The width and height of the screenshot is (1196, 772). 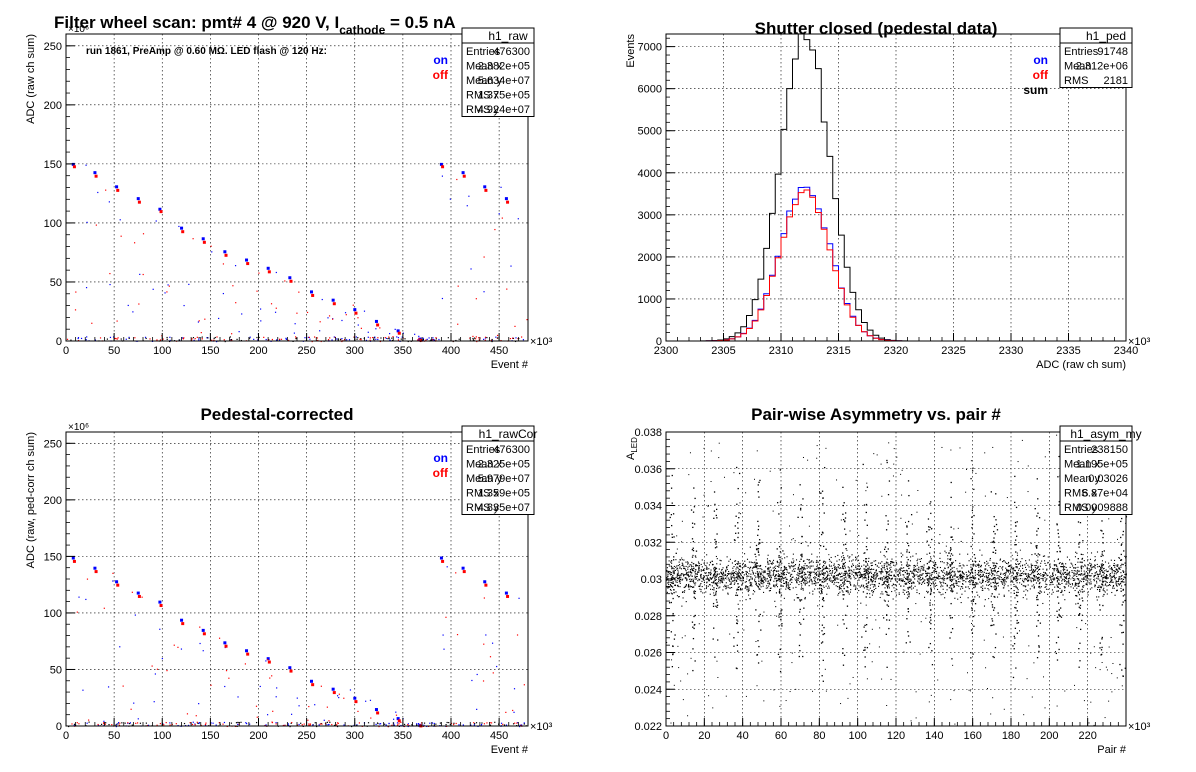 What do you see at coordinates (53, 47) in the screenshot?
I see `y-tick-label: 250` at bounding box center [53, 47].